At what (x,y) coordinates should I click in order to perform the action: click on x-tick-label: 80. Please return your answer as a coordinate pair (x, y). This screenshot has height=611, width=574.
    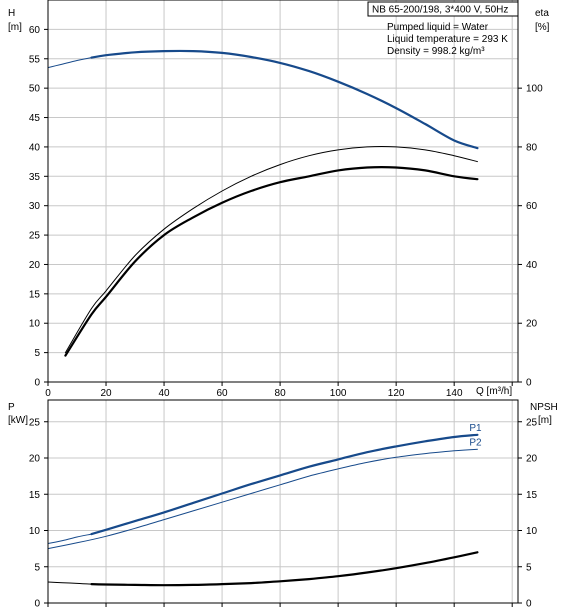
    Looking at the image, I should click on (281, 393).